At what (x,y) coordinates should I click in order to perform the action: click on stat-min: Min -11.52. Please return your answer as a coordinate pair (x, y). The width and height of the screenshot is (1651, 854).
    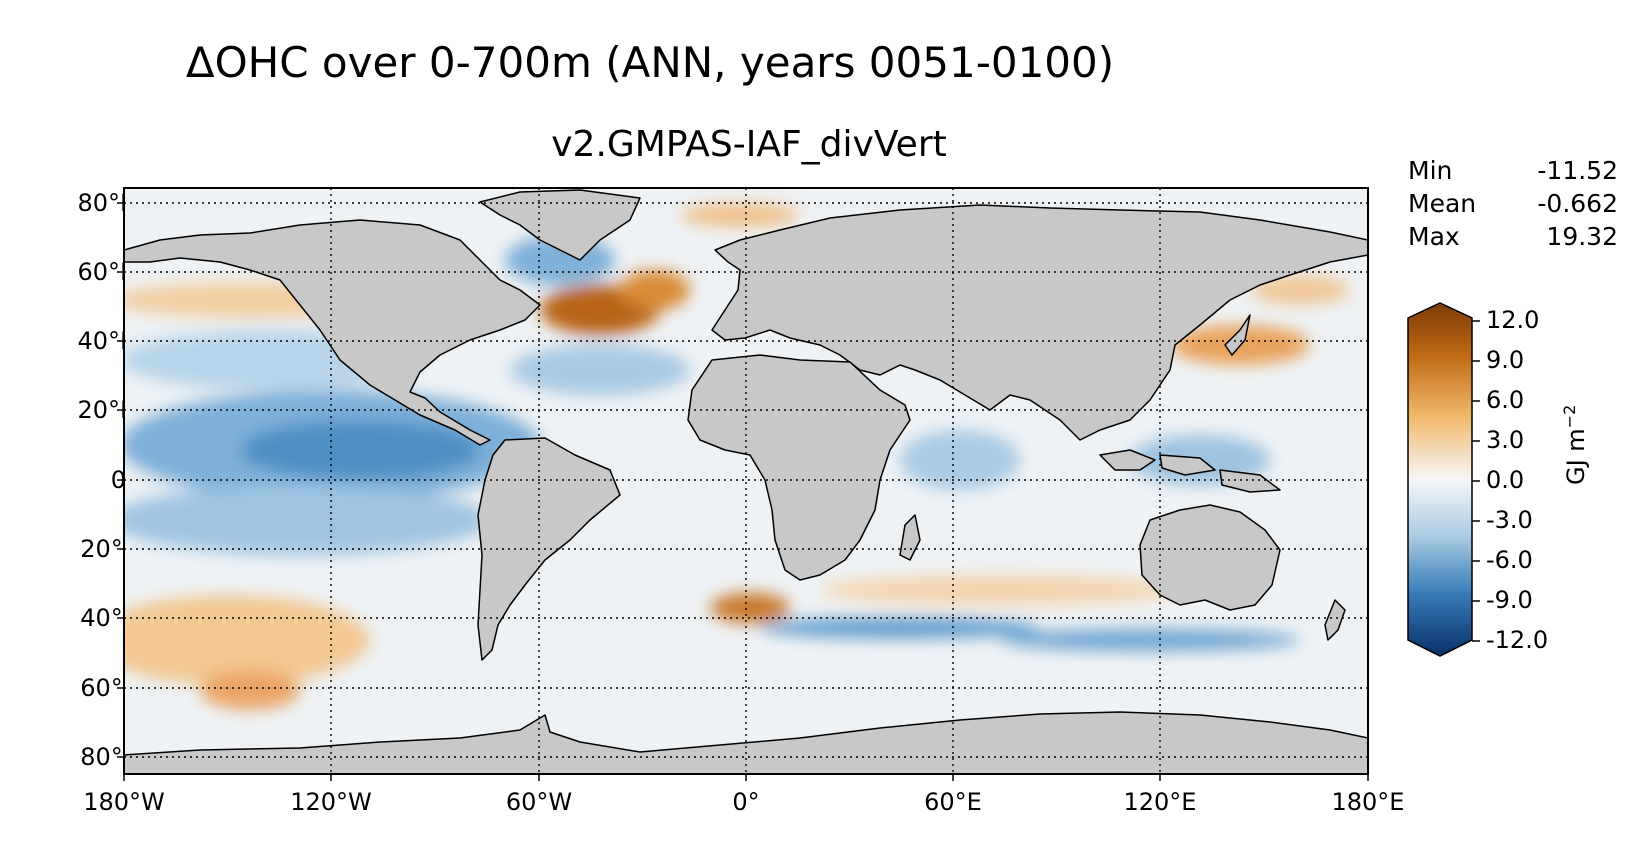
    Looking at the image, I should click on (1513, 170).